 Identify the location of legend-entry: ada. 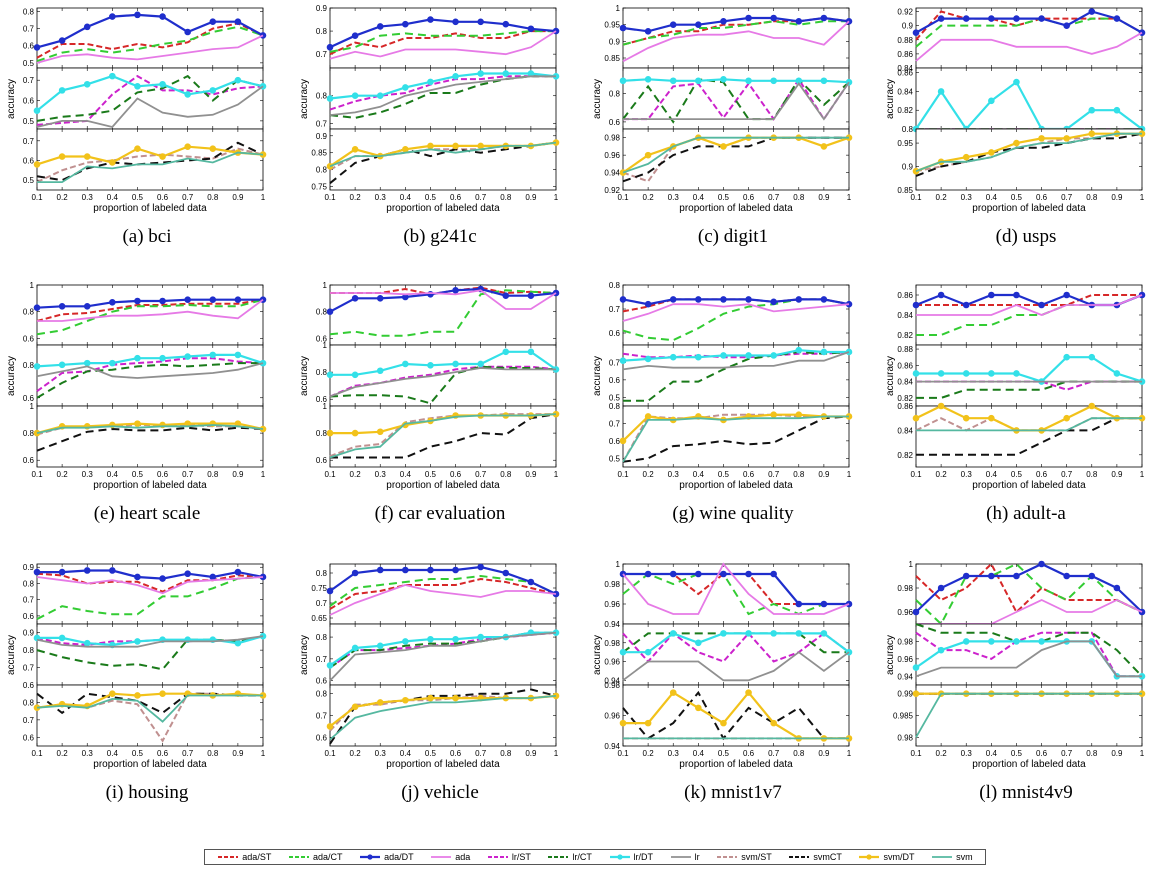
(450, 857).